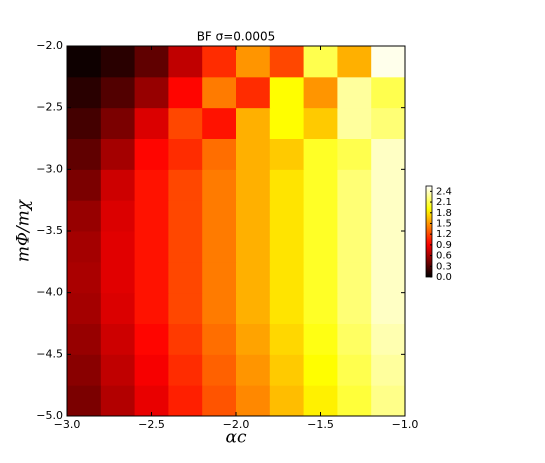 The width and height of the screenshot is (545, 463). I want to click on x-tick-label: −1.5, so click(320, 424).